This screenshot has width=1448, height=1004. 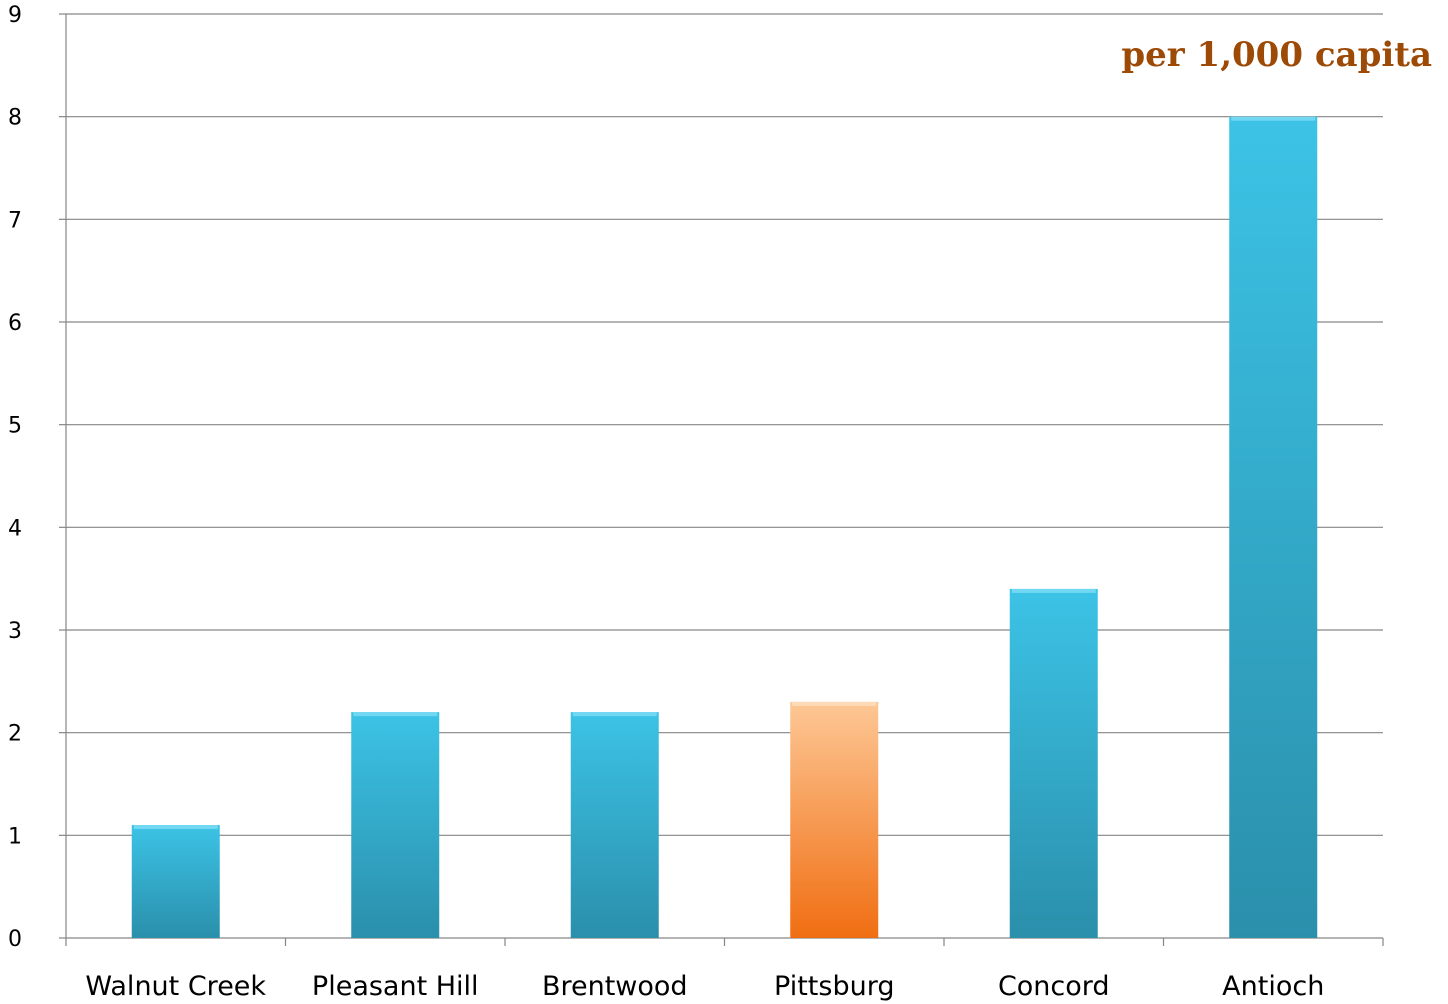 What do you see at coordinates (15, 15) in the screenshot?
I see `y-tick-label: 9` at bounding box center [15, 15].